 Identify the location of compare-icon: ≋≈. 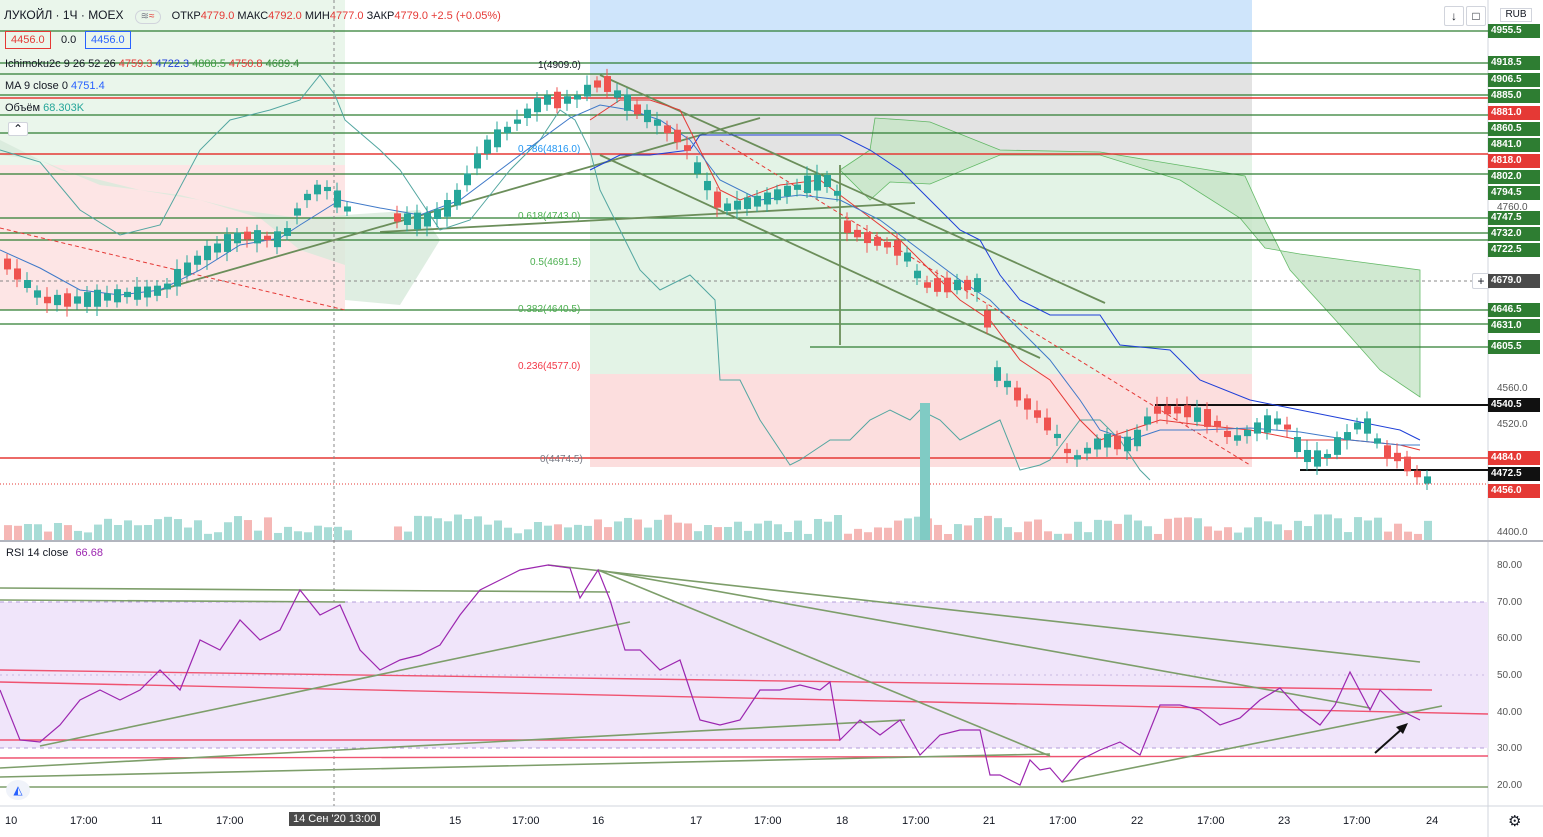
(147, 17).